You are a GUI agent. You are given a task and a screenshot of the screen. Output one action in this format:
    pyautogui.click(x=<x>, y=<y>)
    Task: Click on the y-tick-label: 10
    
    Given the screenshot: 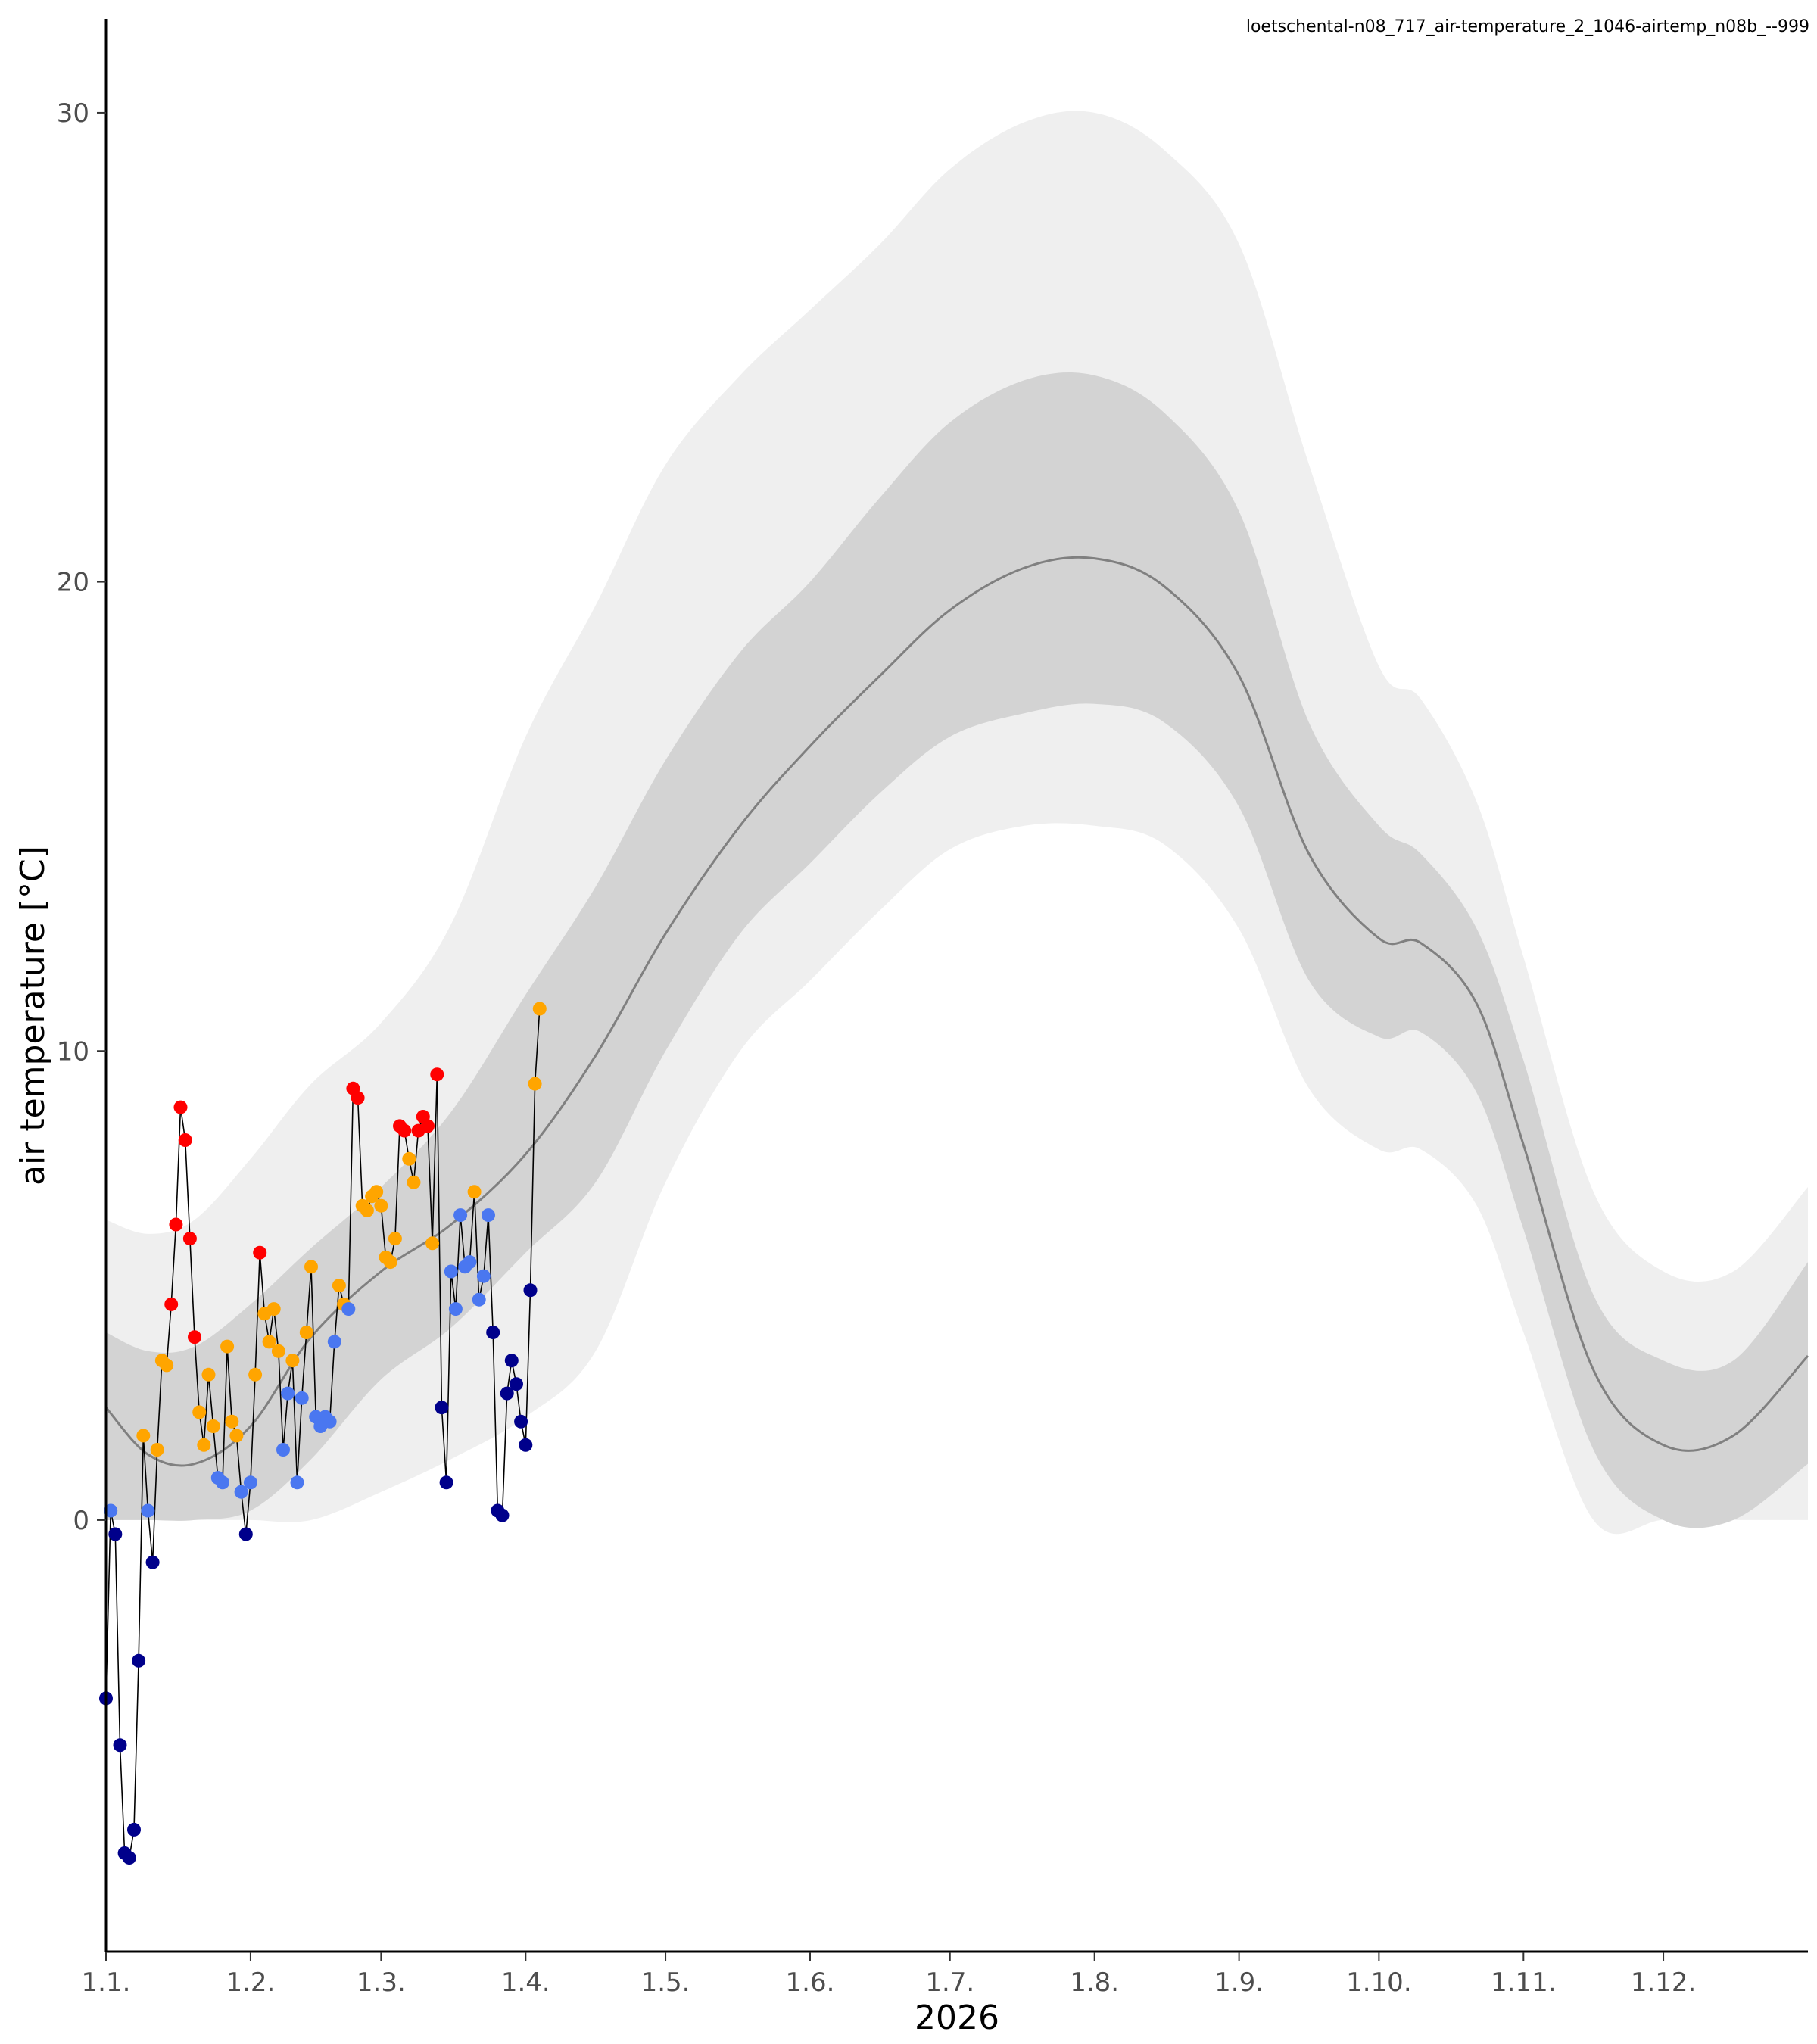 What is the action you would take?
    pyautogui.click(x=73, y=1051)
    